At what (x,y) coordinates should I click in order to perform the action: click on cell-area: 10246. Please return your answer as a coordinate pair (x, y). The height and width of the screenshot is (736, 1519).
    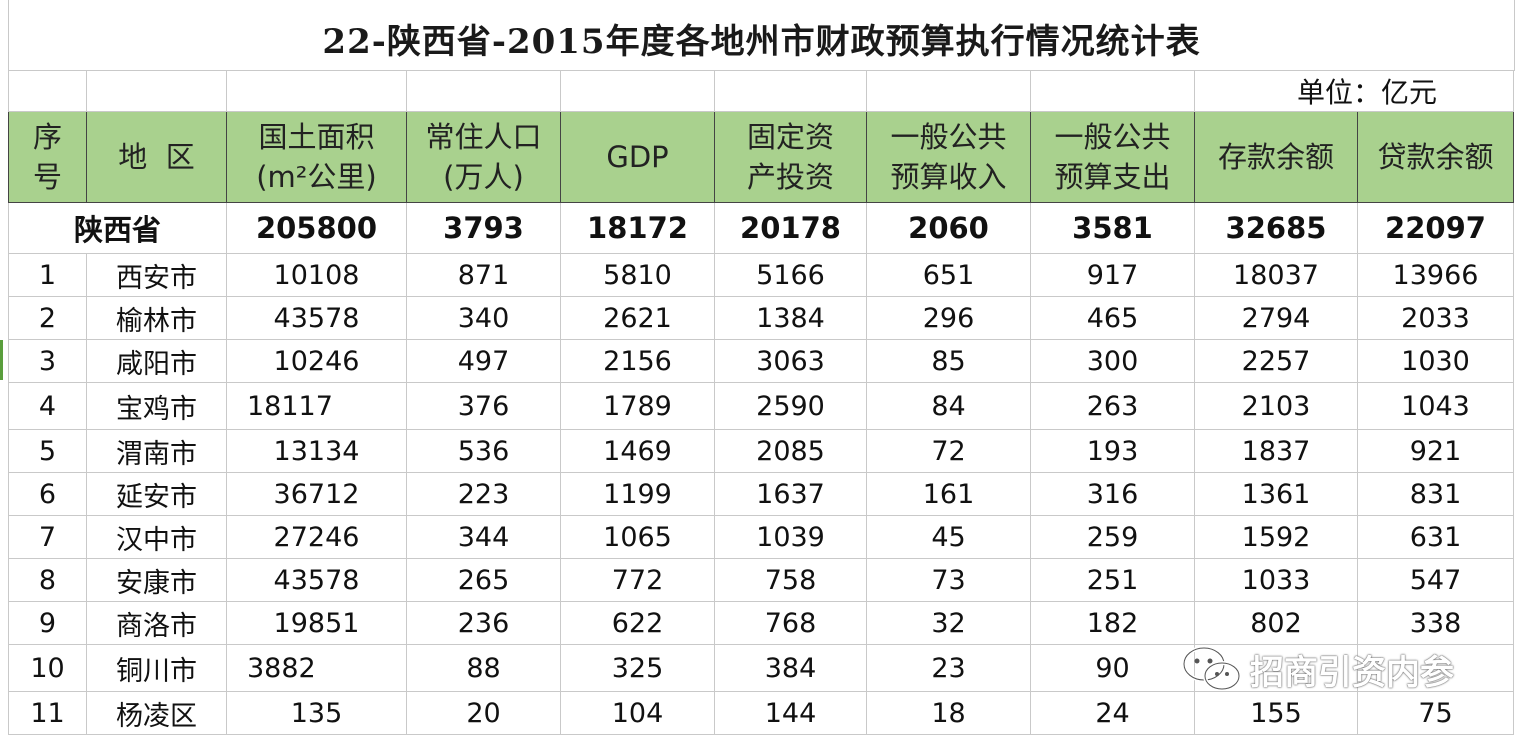
    Looking at the image, I should click on (316, 361).